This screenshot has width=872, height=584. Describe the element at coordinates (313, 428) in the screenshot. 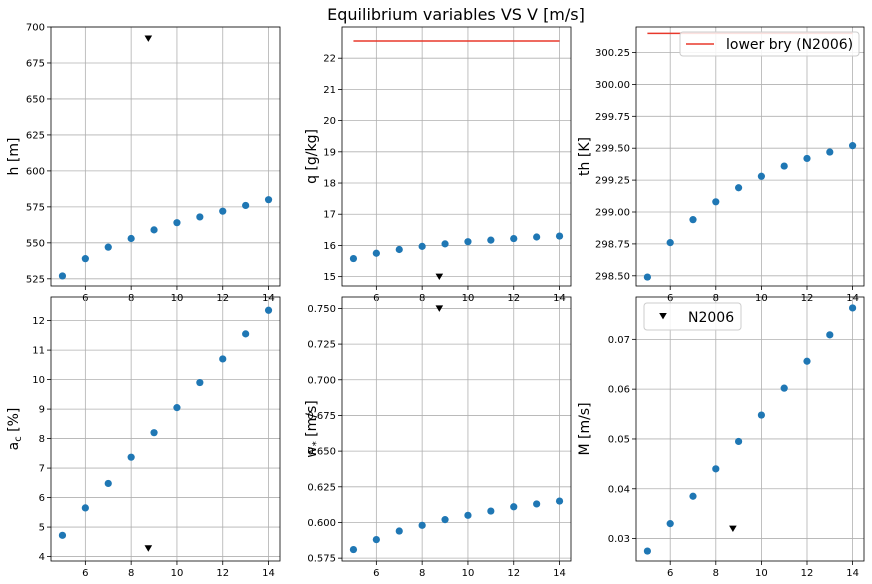

I see `y-axis-label: w* [m/s]` at that location.